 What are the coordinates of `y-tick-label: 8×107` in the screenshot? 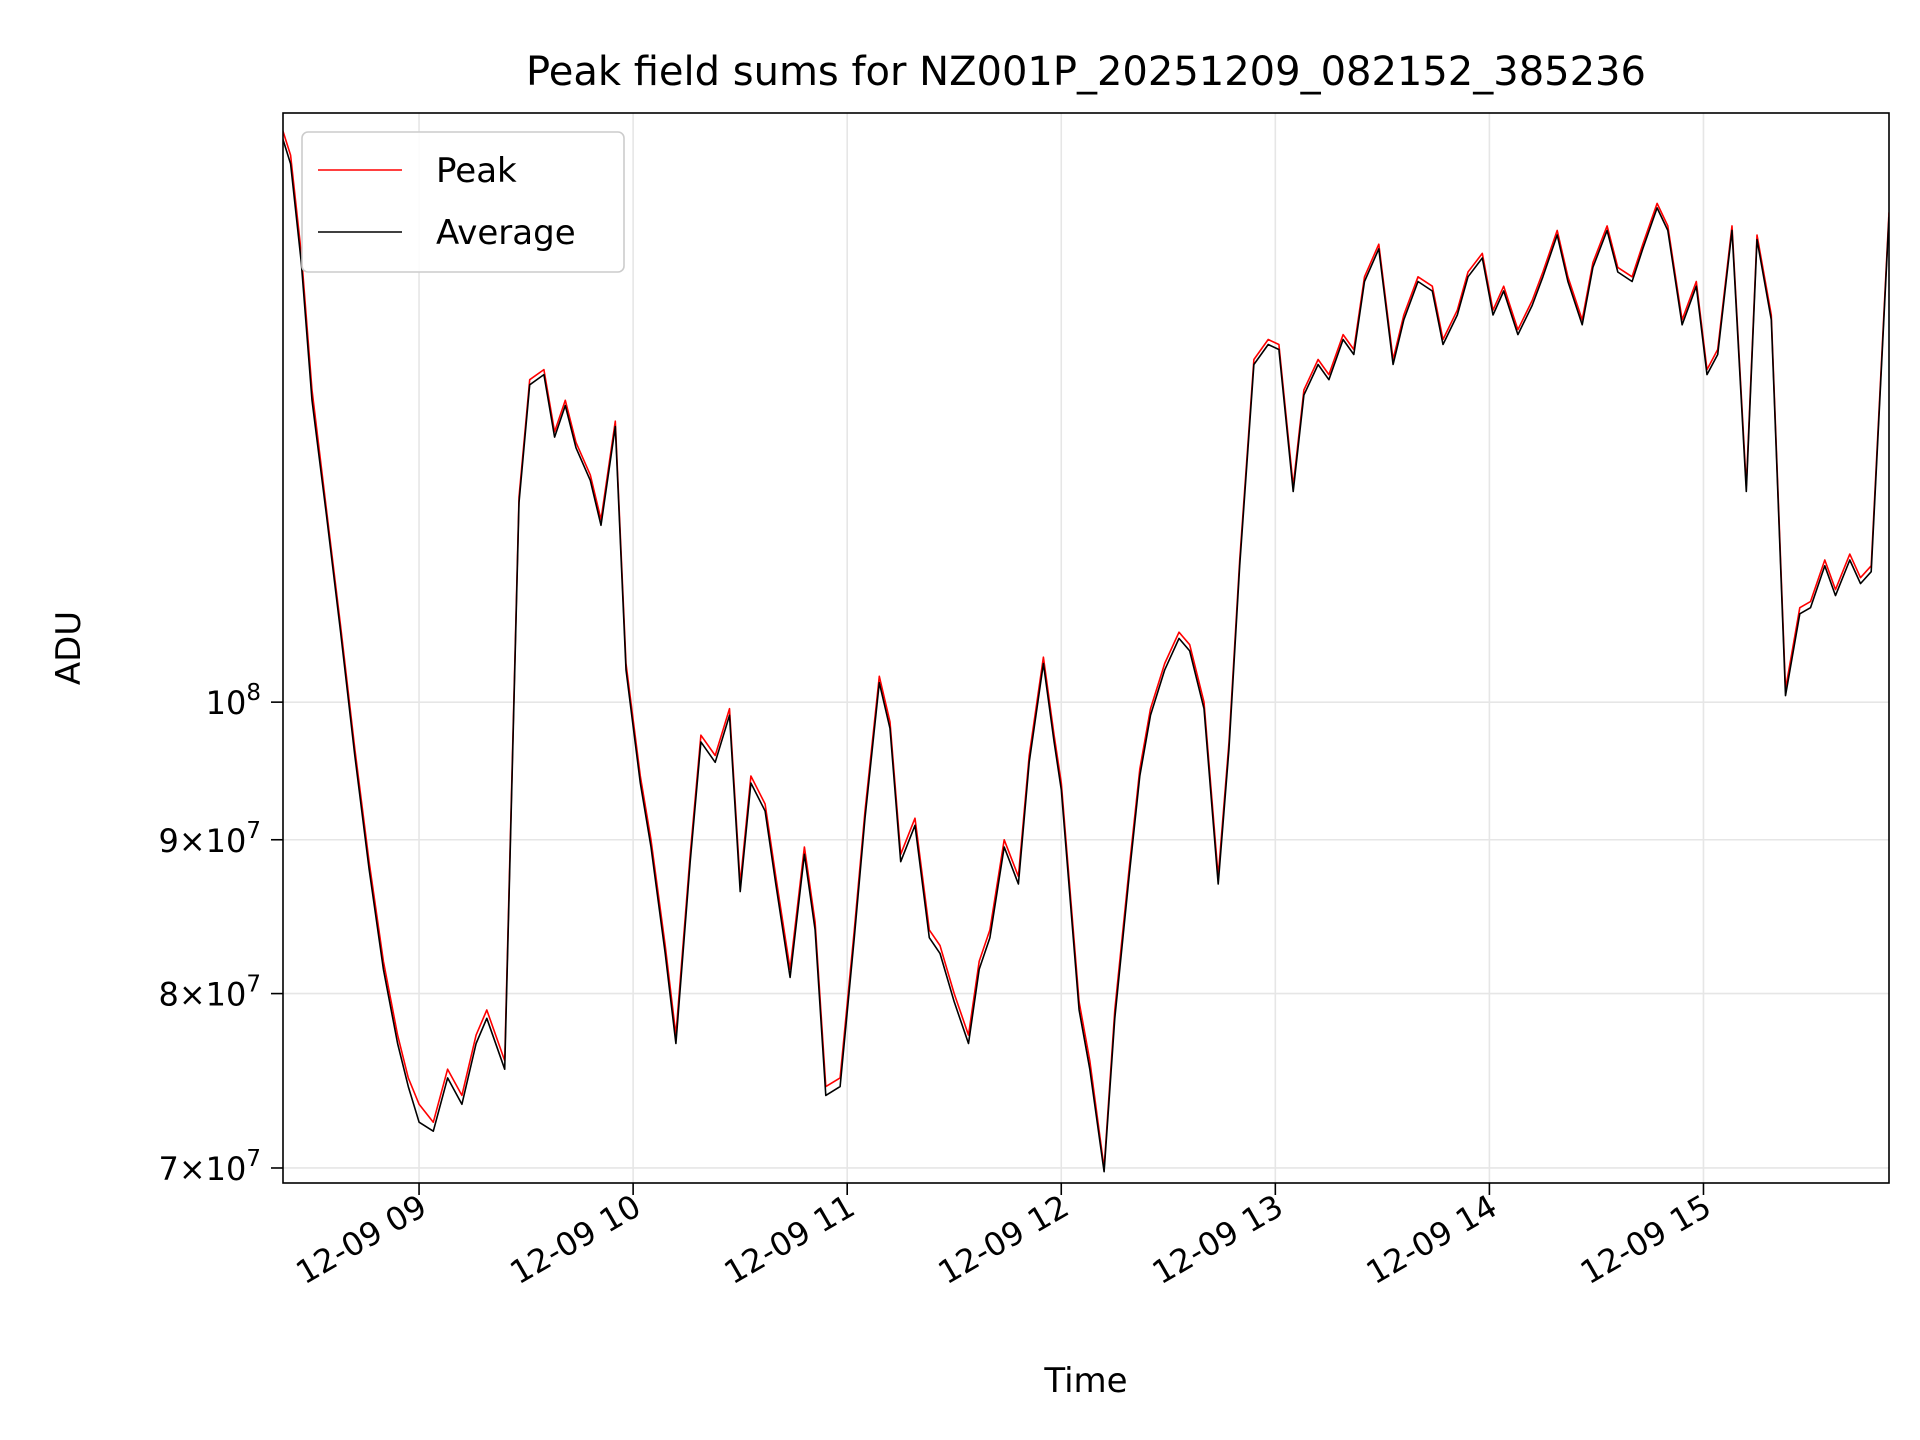 It's located at (209, 993).